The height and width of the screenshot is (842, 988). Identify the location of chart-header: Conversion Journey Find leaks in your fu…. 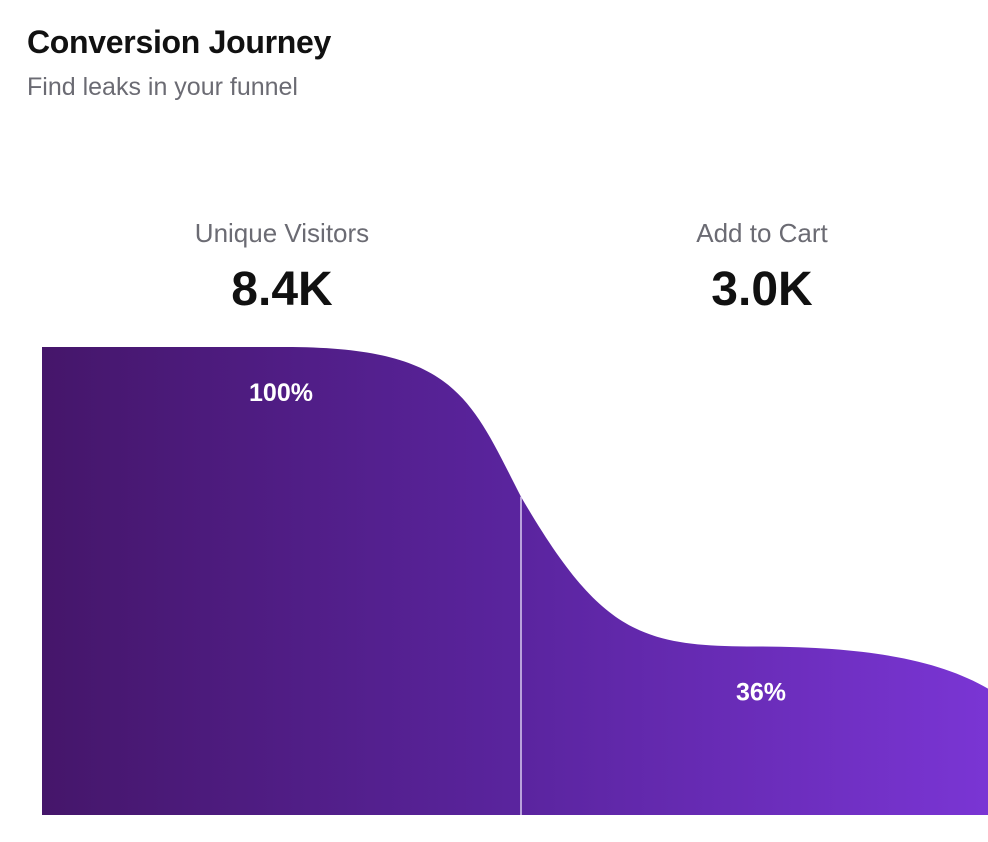
(179, 62).